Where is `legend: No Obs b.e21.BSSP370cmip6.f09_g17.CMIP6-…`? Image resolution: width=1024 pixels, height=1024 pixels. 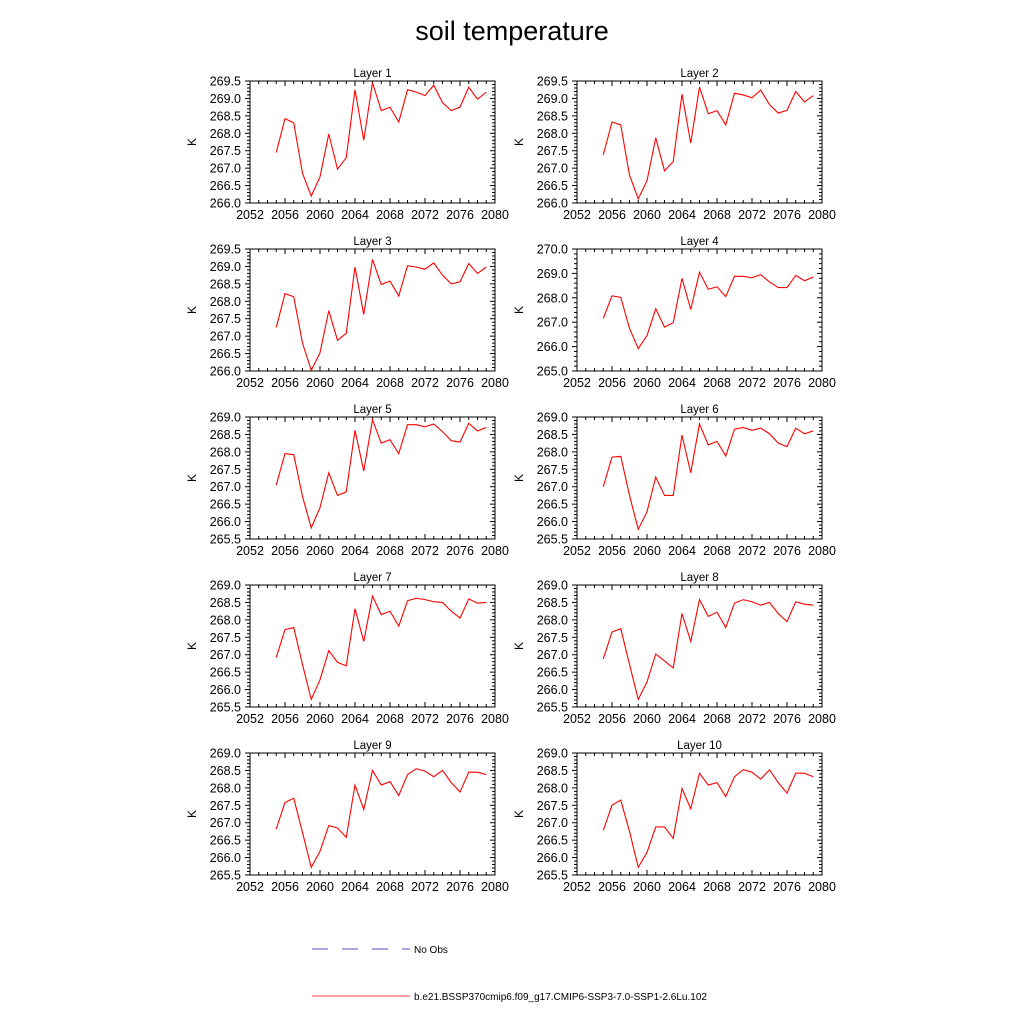 legend: No Obs b.e21.BSSP370cmip6.f09_g17.CMIP6-… is located at coordinates (509, 974).